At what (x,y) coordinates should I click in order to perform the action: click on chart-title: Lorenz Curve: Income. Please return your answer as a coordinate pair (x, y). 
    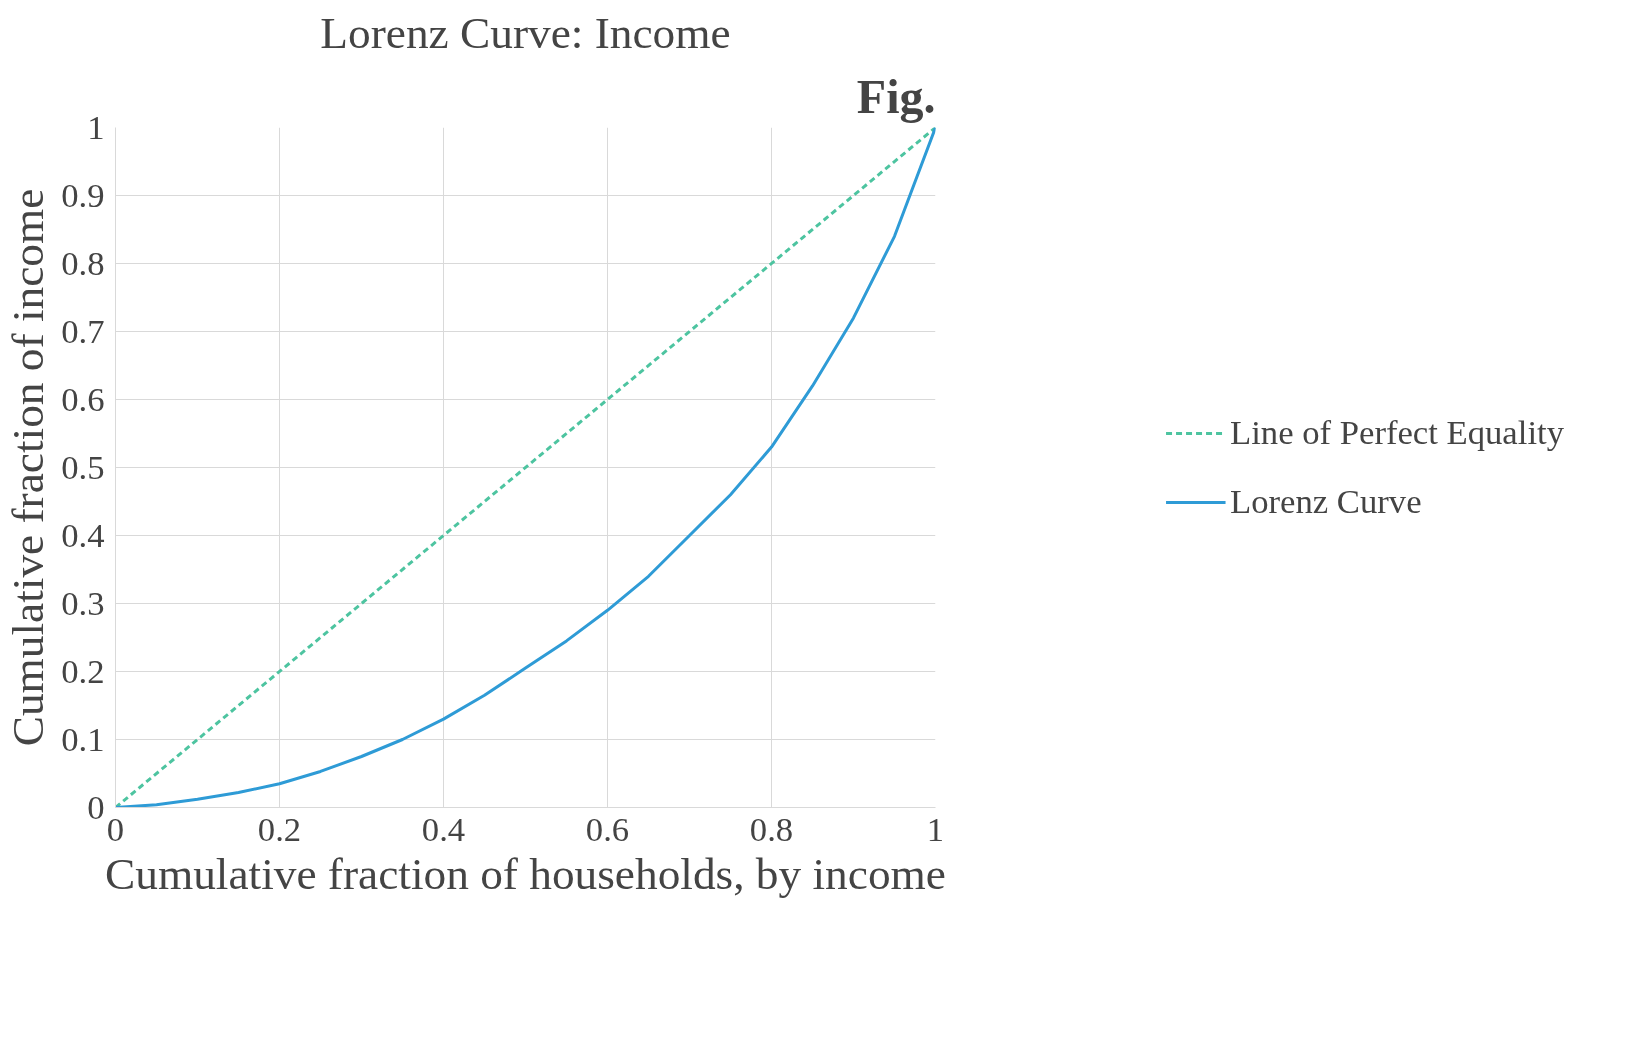
    Looking at the image, I should click on (525, 32).